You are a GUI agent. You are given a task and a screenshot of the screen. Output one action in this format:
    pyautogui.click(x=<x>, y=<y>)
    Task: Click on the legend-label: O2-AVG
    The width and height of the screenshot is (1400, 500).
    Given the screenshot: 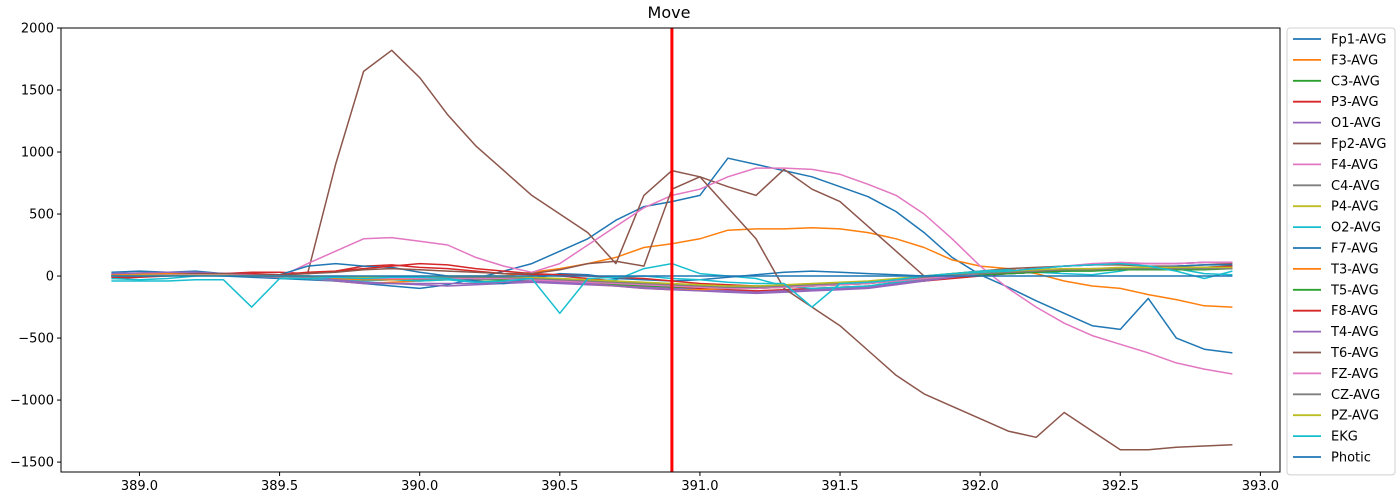 What is the action you would take?
    pyautogui.click(x=1356, y=228)
    